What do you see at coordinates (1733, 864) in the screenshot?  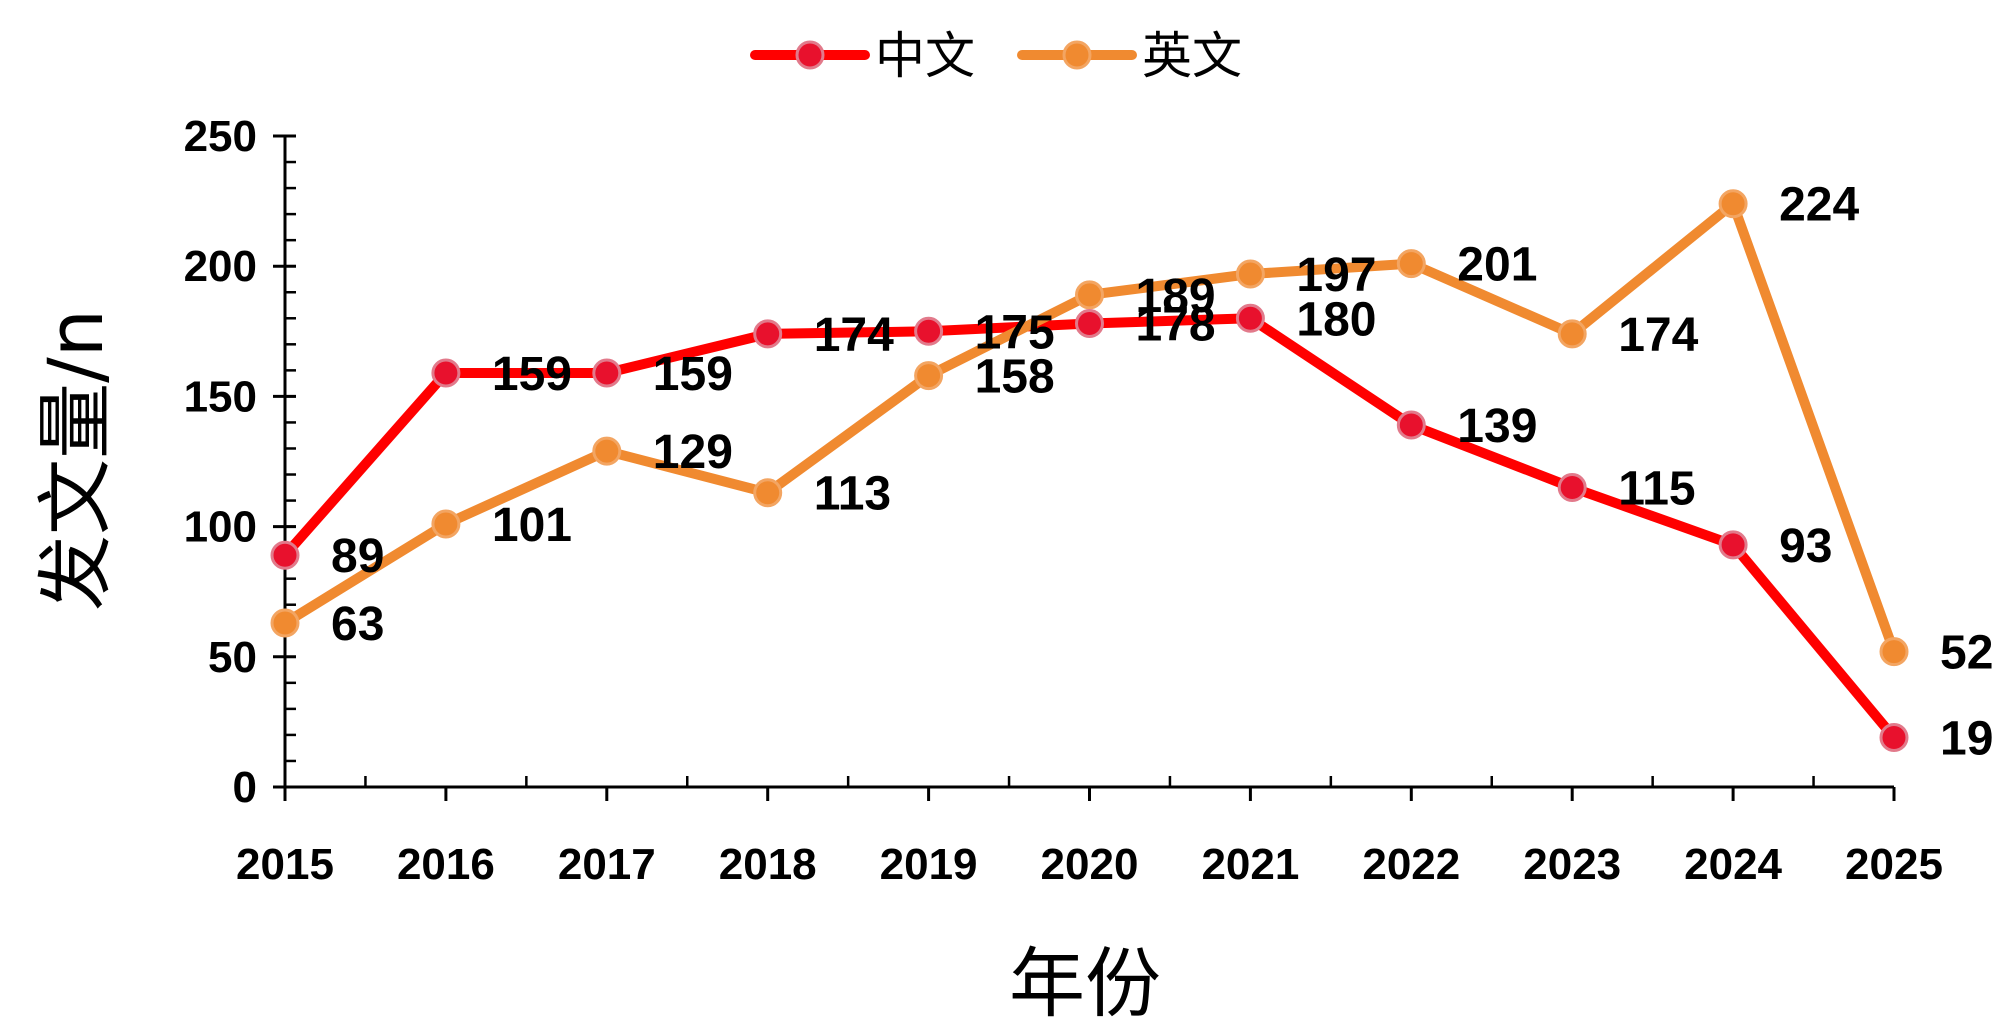 I see `x-tick-label: 2024` at bounding box center [1733, 864].